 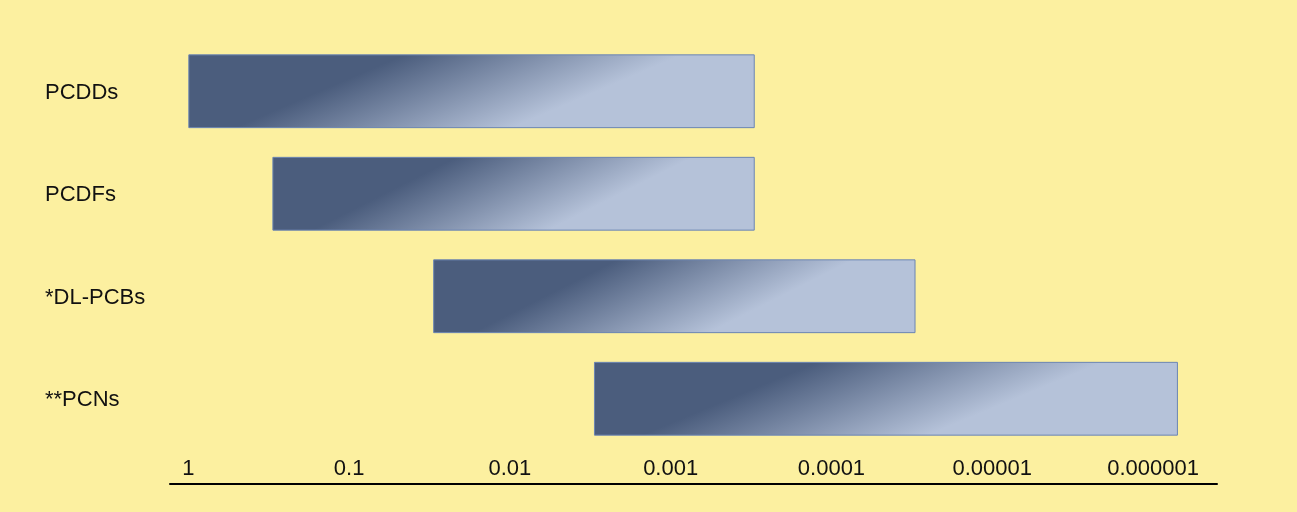 I want to click on y-tick-label: PCDFs, so click(x=80, y=194).